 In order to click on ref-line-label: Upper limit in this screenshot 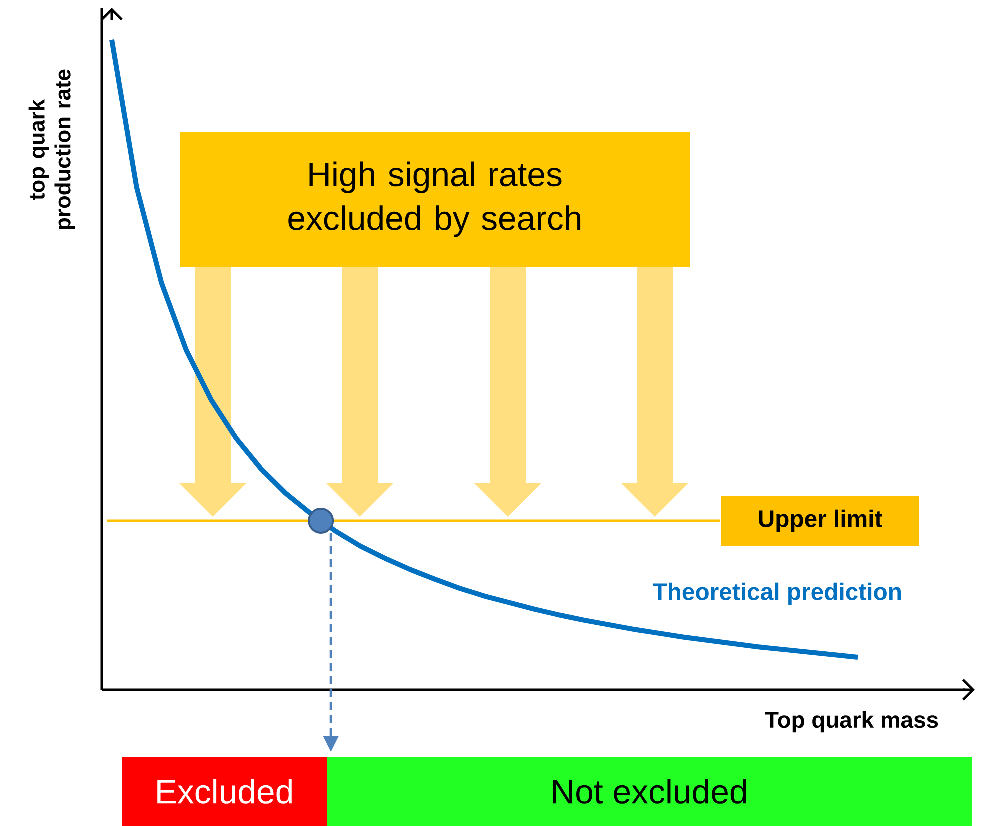, I will do `click(820, 521)`.